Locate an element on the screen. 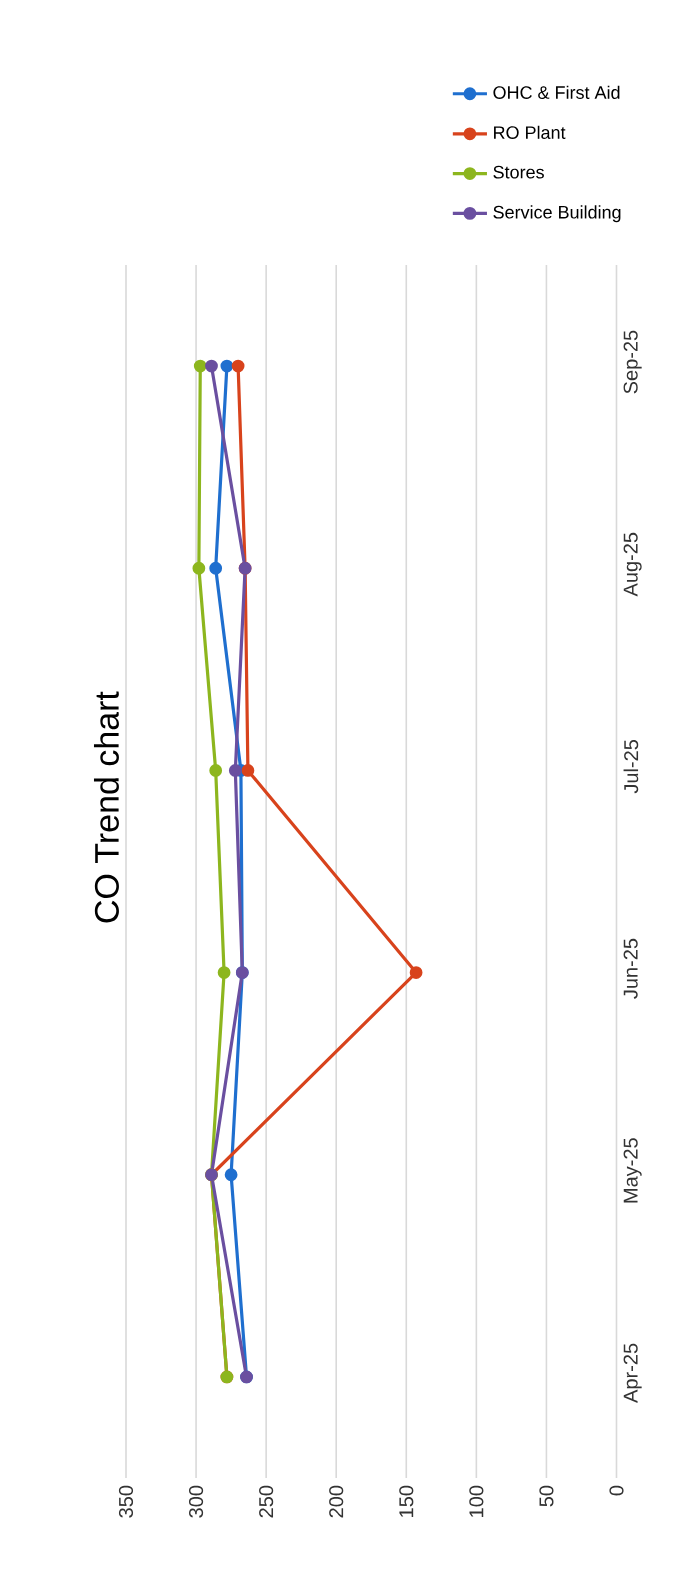 Image resolution: width=676 pixels, height=1572 pixels. x-tick-label: 50 is located at coordinates (546, 1496).